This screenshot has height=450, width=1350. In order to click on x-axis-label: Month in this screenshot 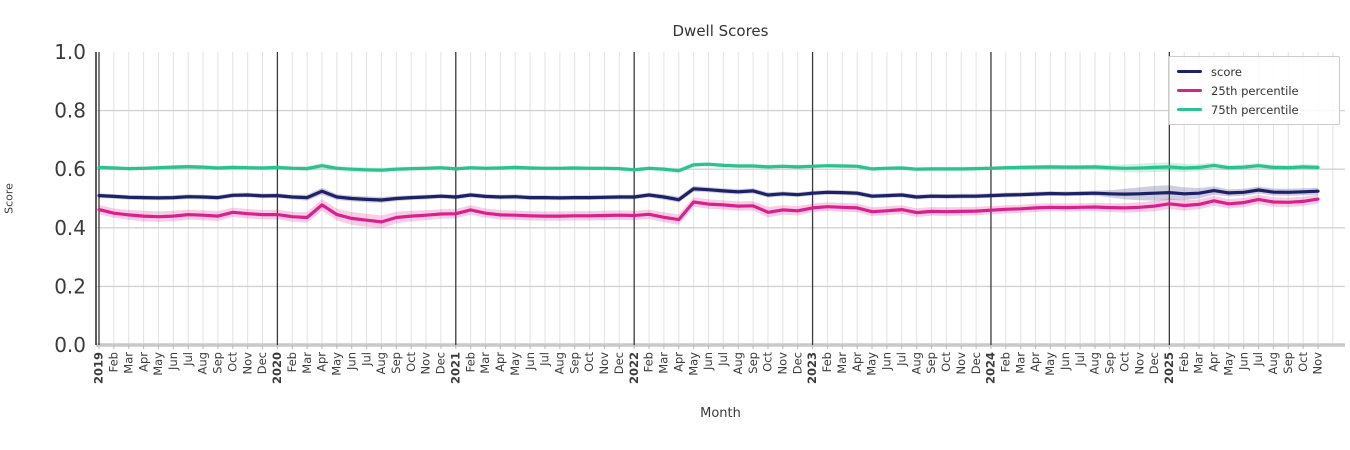, I will do `click(720, 413)`.